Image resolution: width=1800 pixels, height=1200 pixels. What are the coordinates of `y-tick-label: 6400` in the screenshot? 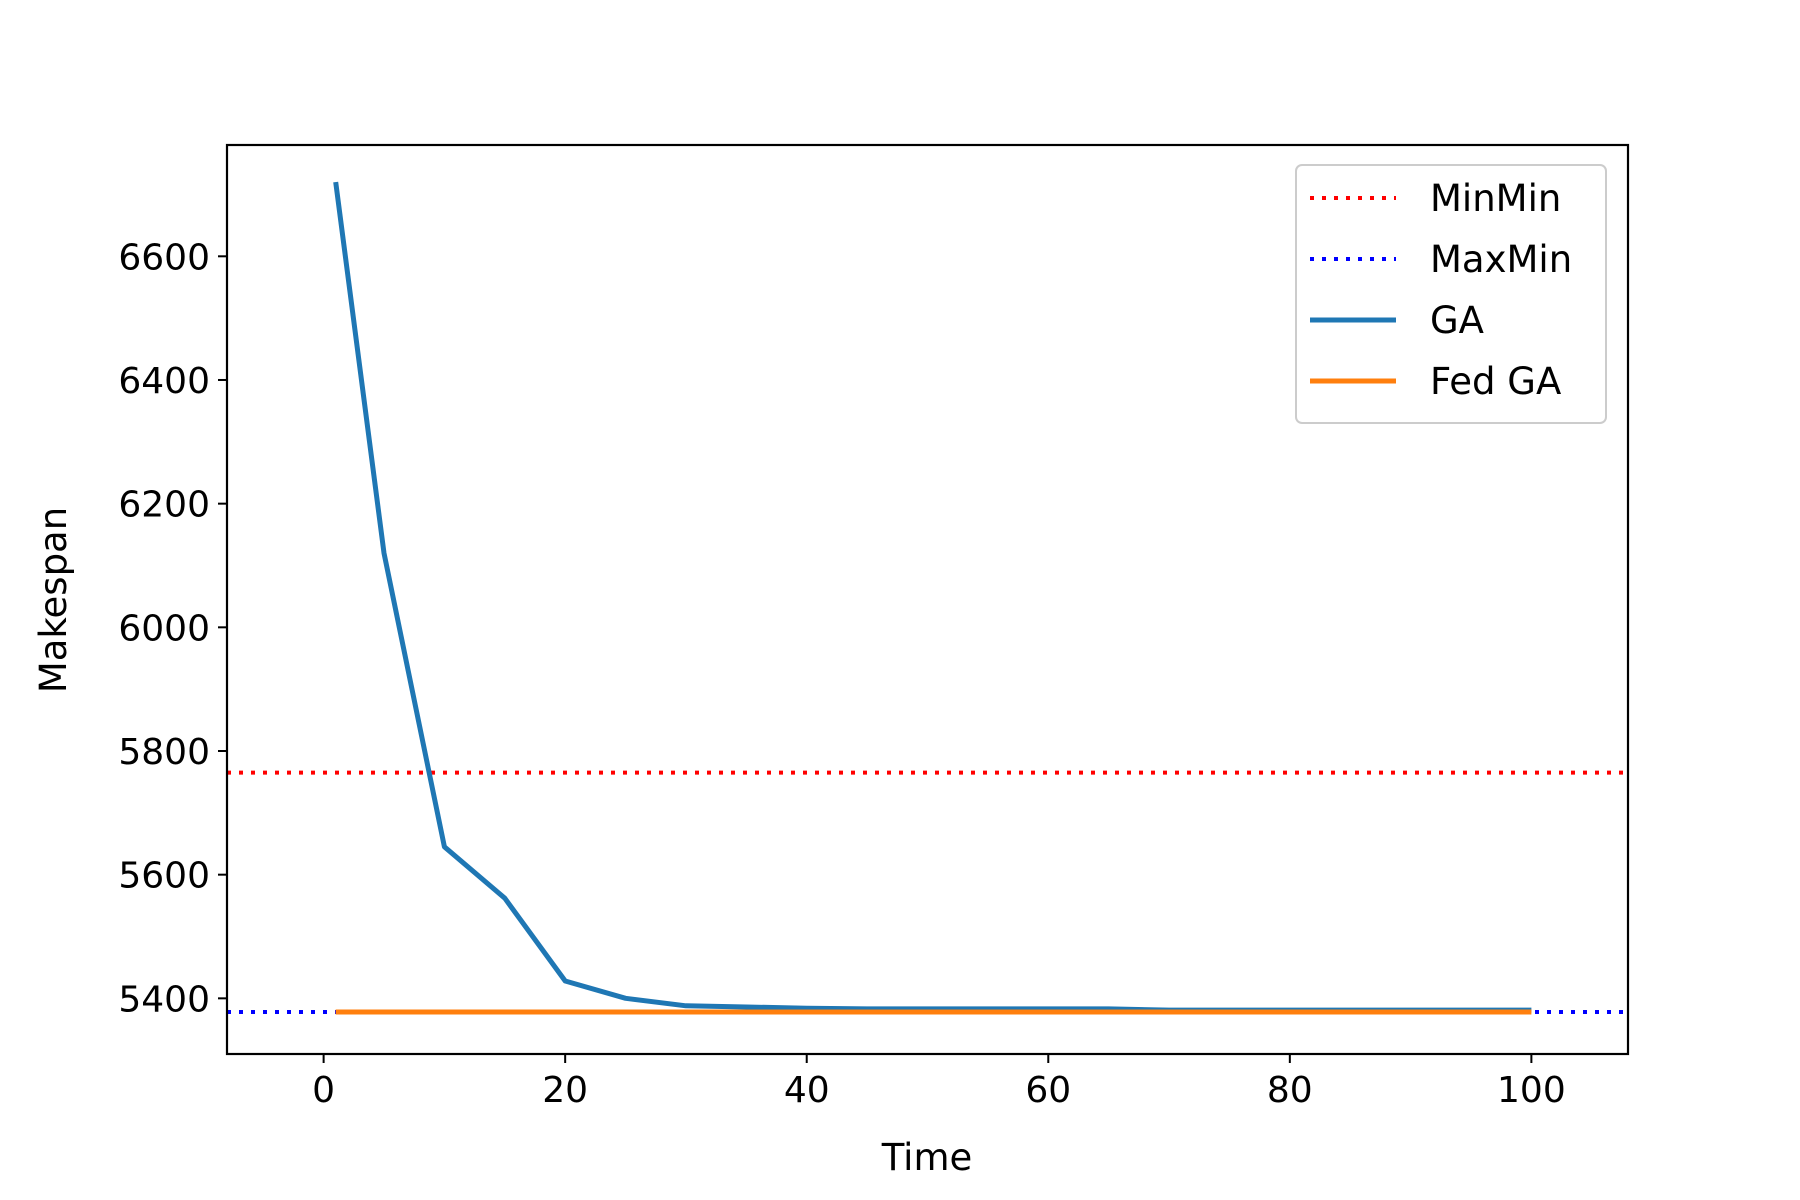 It's located at (164, 381).